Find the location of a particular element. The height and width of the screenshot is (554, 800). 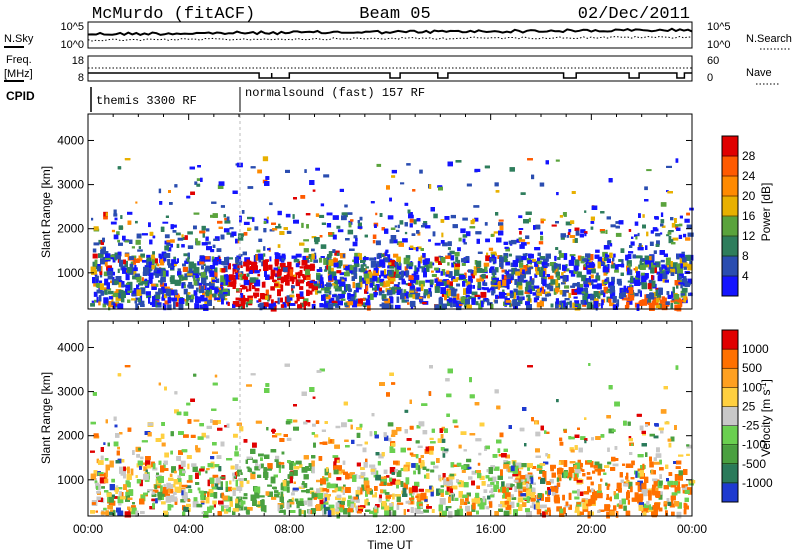

colorbar-swatch is located at coordinates (730, 266).